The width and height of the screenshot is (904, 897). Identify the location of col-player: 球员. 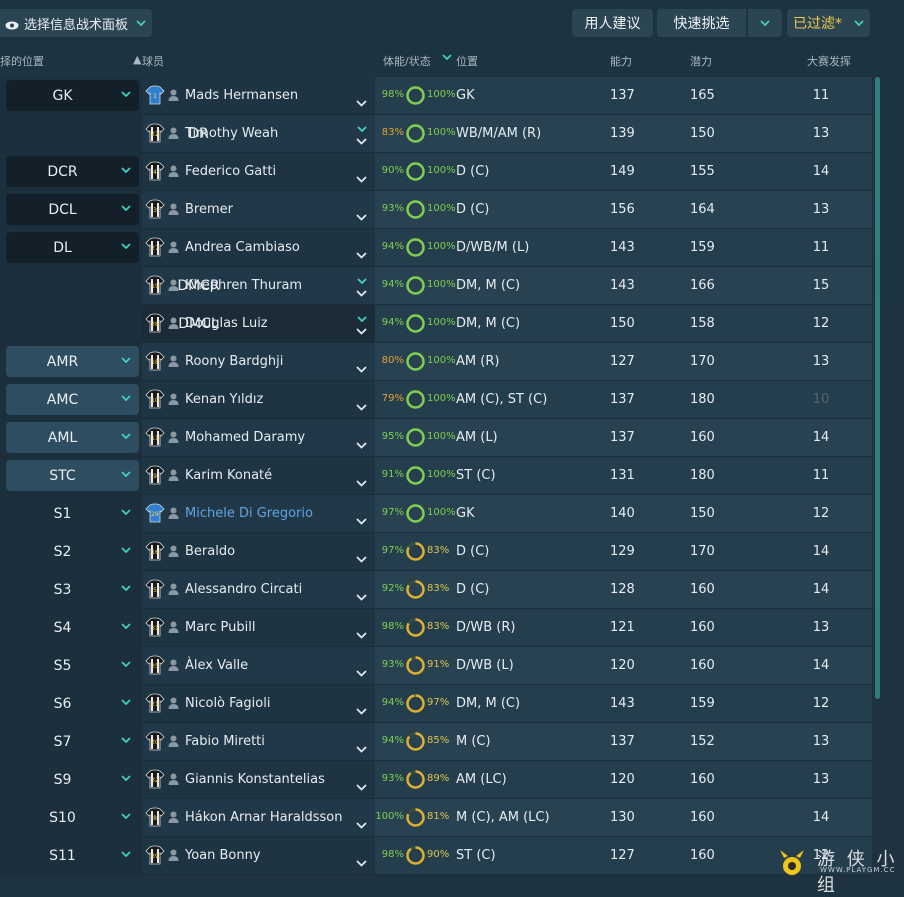
(153, 61).